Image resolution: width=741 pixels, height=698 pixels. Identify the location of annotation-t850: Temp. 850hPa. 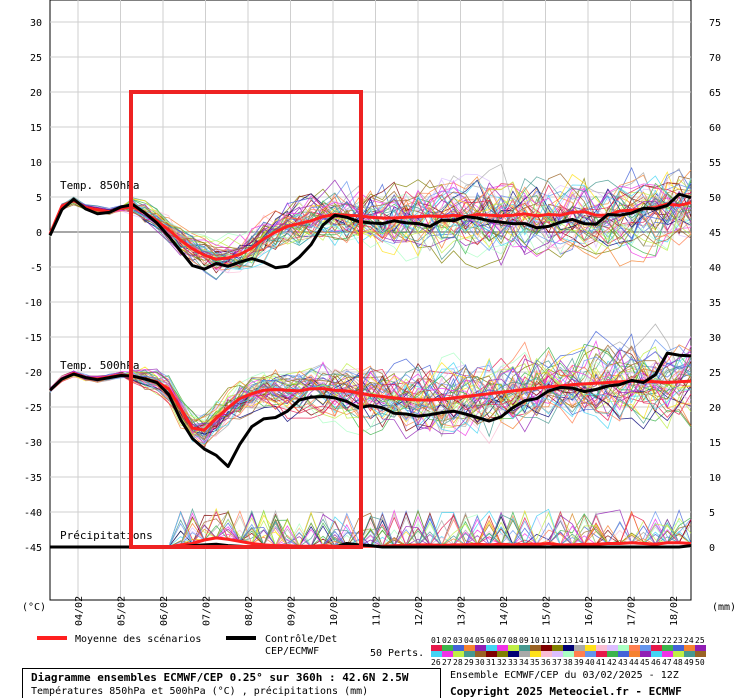
(99, 185).